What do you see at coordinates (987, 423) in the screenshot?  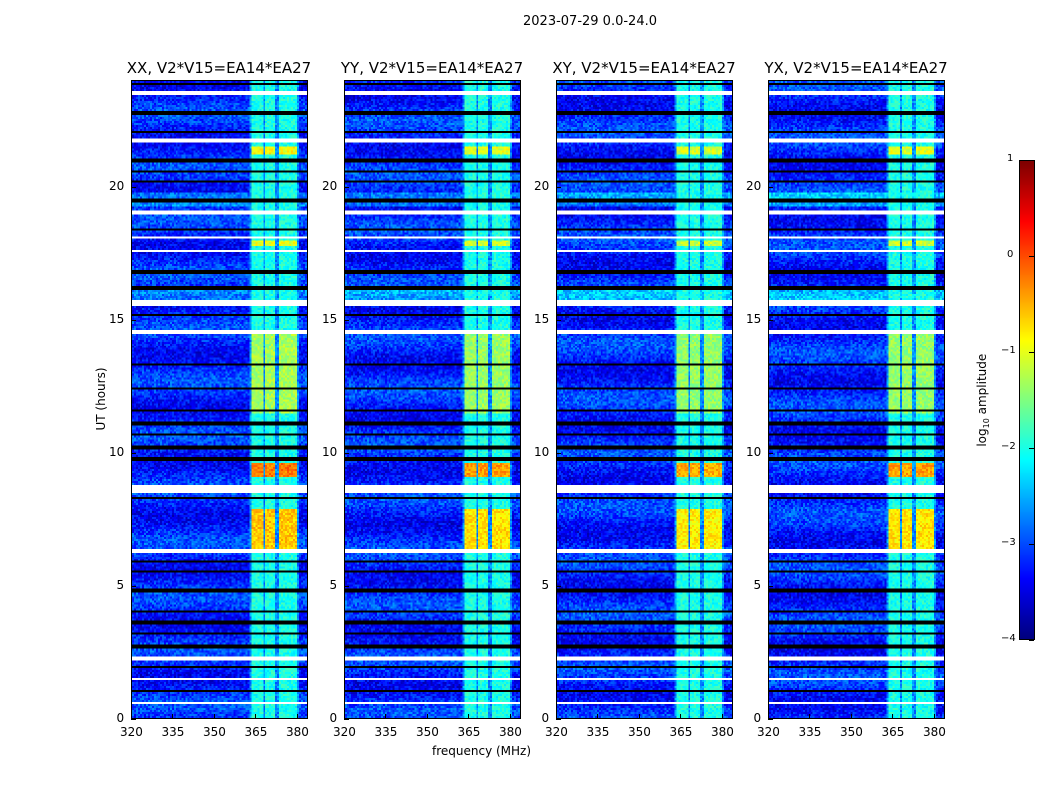 I see `colorbar-label-sub: 10` at bounding box center [987, 423].